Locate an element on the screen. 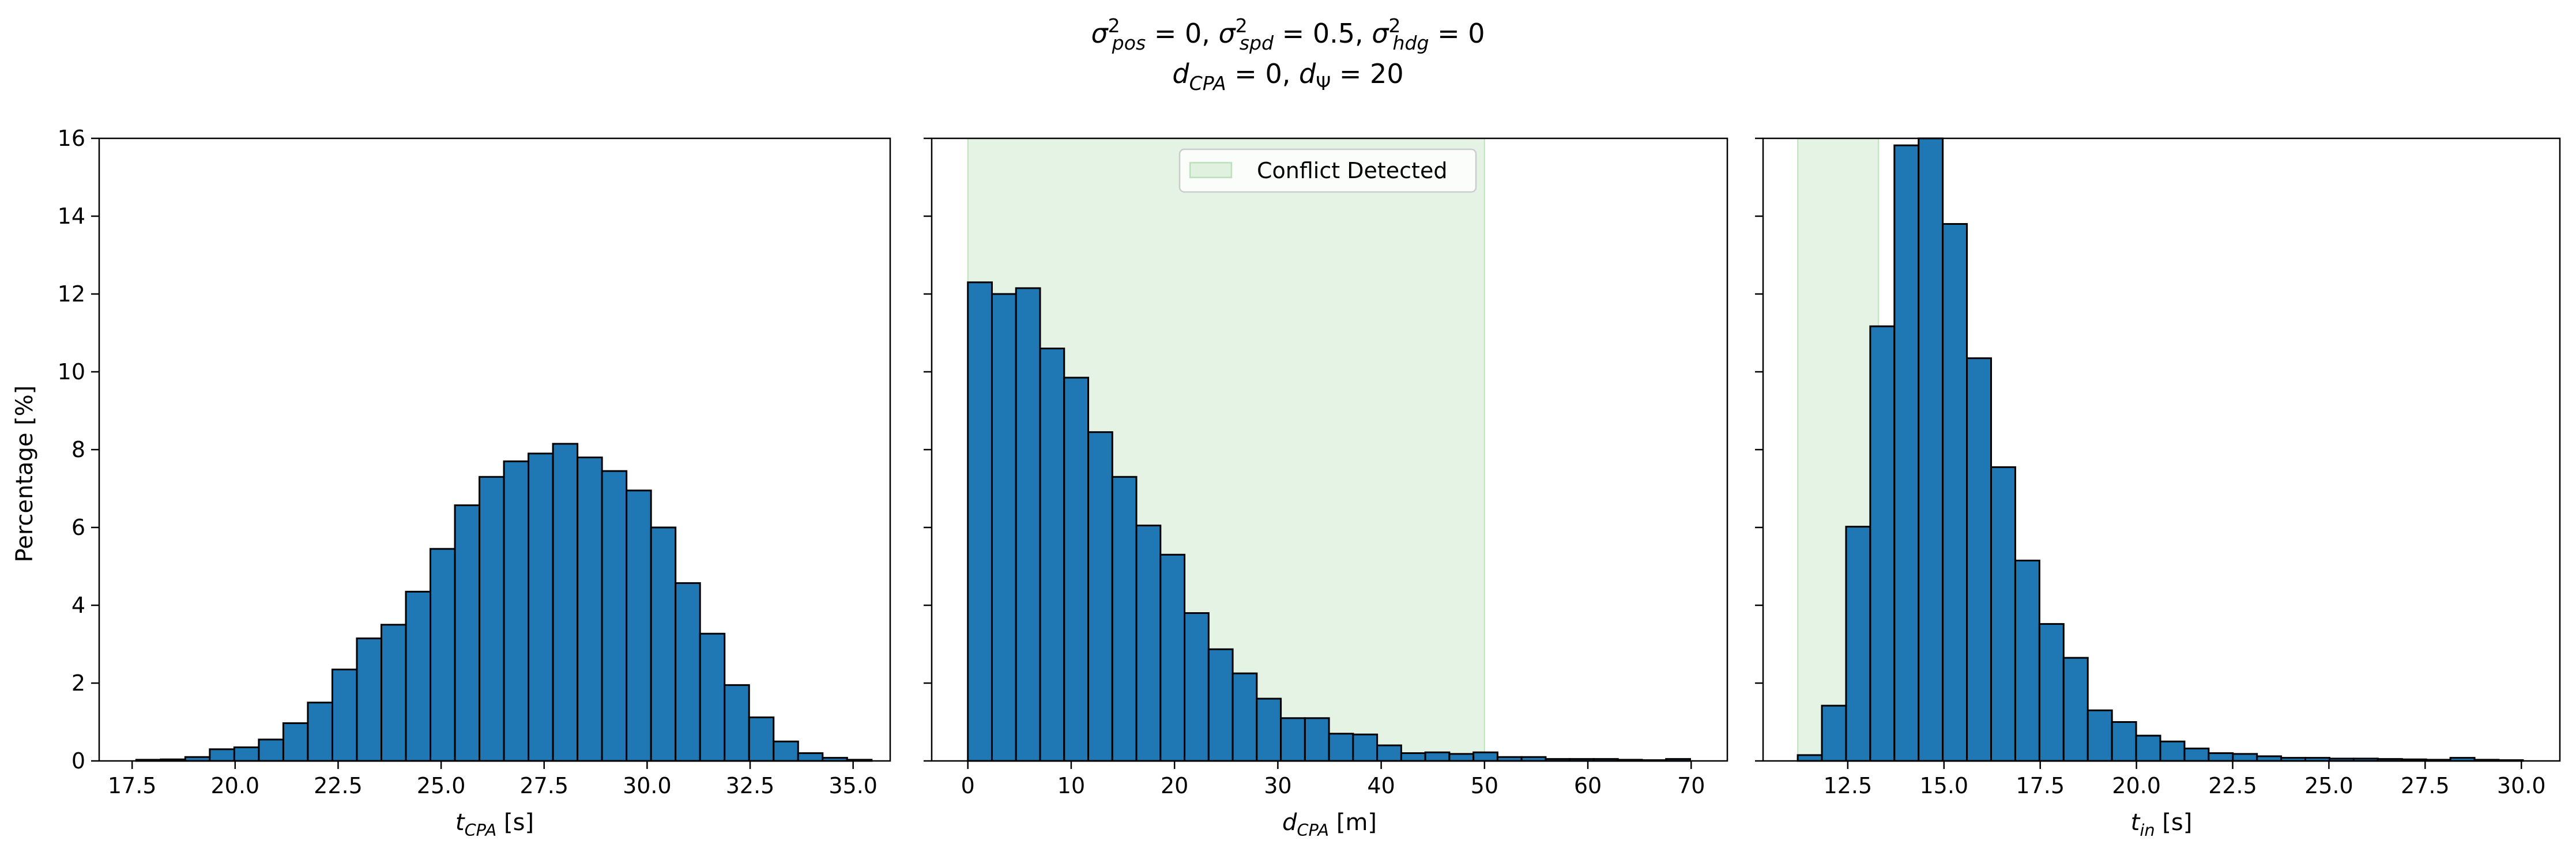 The width and height of the screenshot is (2576, 852). y-tick-label: 0 is located at coordinates (78, 761).